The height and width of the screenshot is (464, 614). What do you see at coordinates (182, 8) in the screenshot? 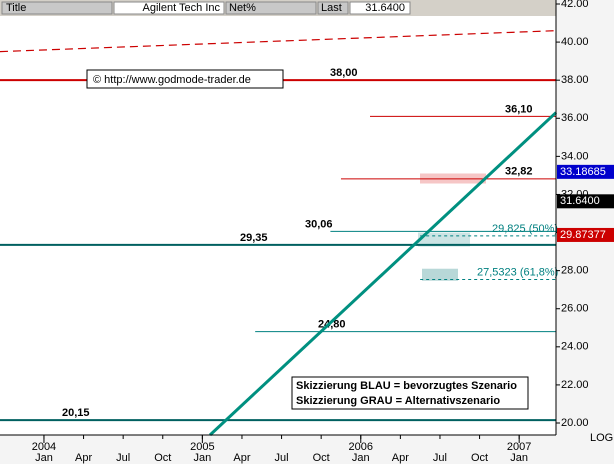
I see `header-name: Agilent Tech Inc` at bounding box center [182, 8].